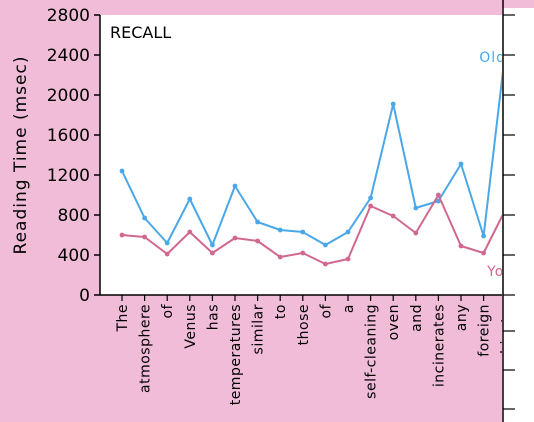  What do you see at coordinates (259, 329) in the screenshot?
I see `x-tick-label: similar` at bounding box center [259, 329].